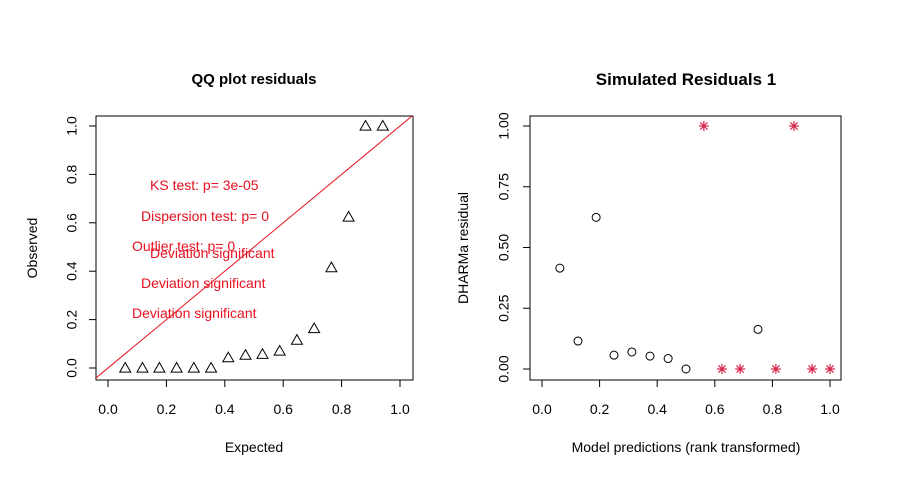 This screenshot has width=903, height=477. What do you see at coordinates (72, 271) in the screenshot?
I see `qq-y-tick-label: 0.4` at bounding box center [72, 271].